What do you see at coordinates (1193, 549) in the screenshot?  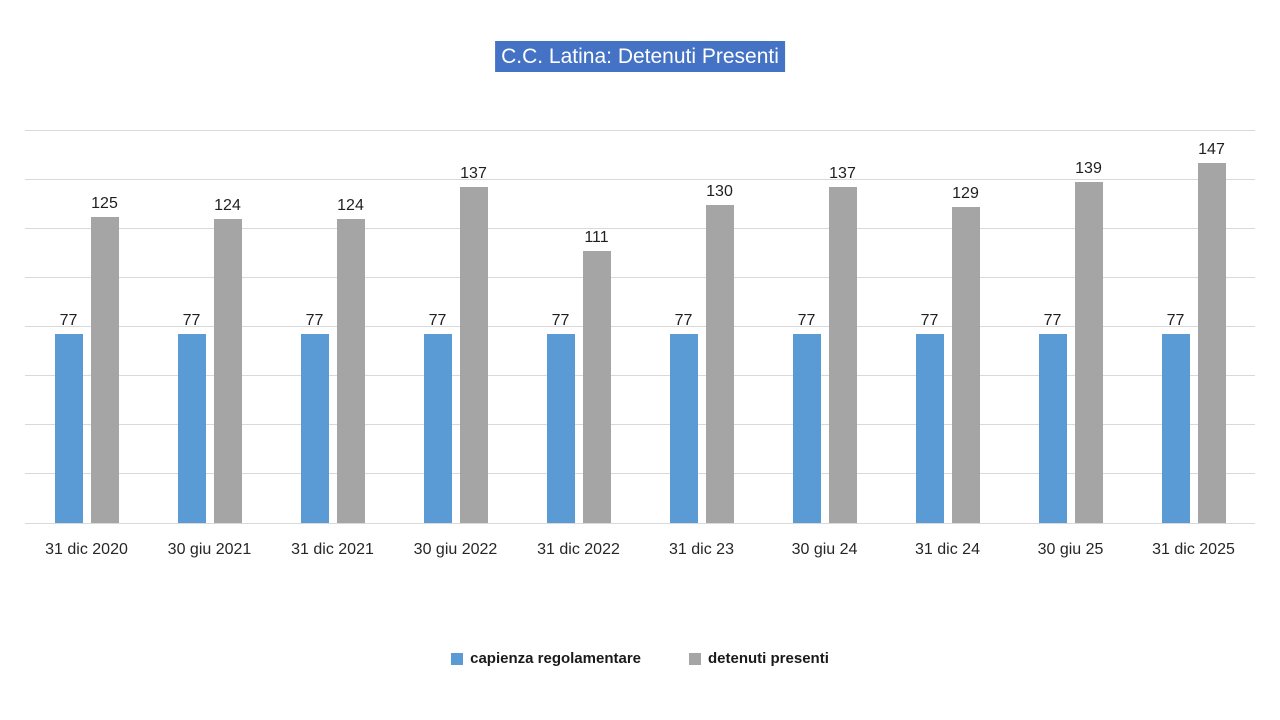 I see `x-axis-label: 31 dic 2025` at bounding box center [1193, 549].